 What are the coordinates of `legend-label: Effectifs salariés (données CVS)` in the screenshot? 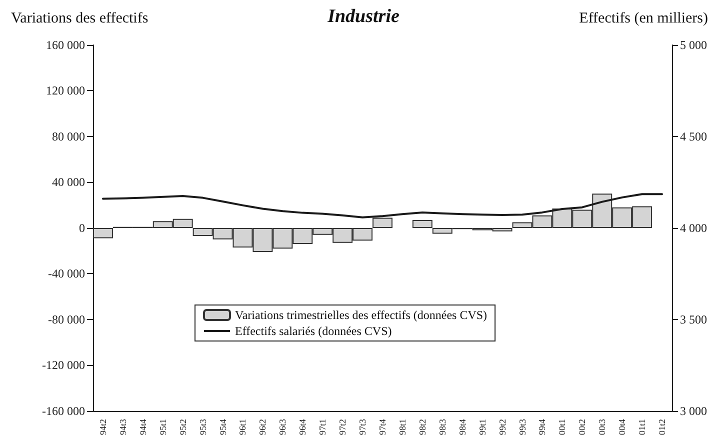 It's located at (313, 331).